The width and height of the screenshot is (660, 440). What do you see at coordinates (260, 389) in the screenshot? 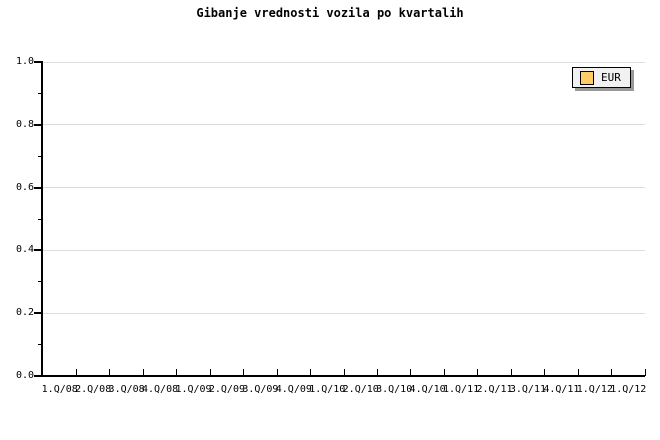
I see `x-axis-tick-label: 3.Q/09` at bounding box center [260, 389].